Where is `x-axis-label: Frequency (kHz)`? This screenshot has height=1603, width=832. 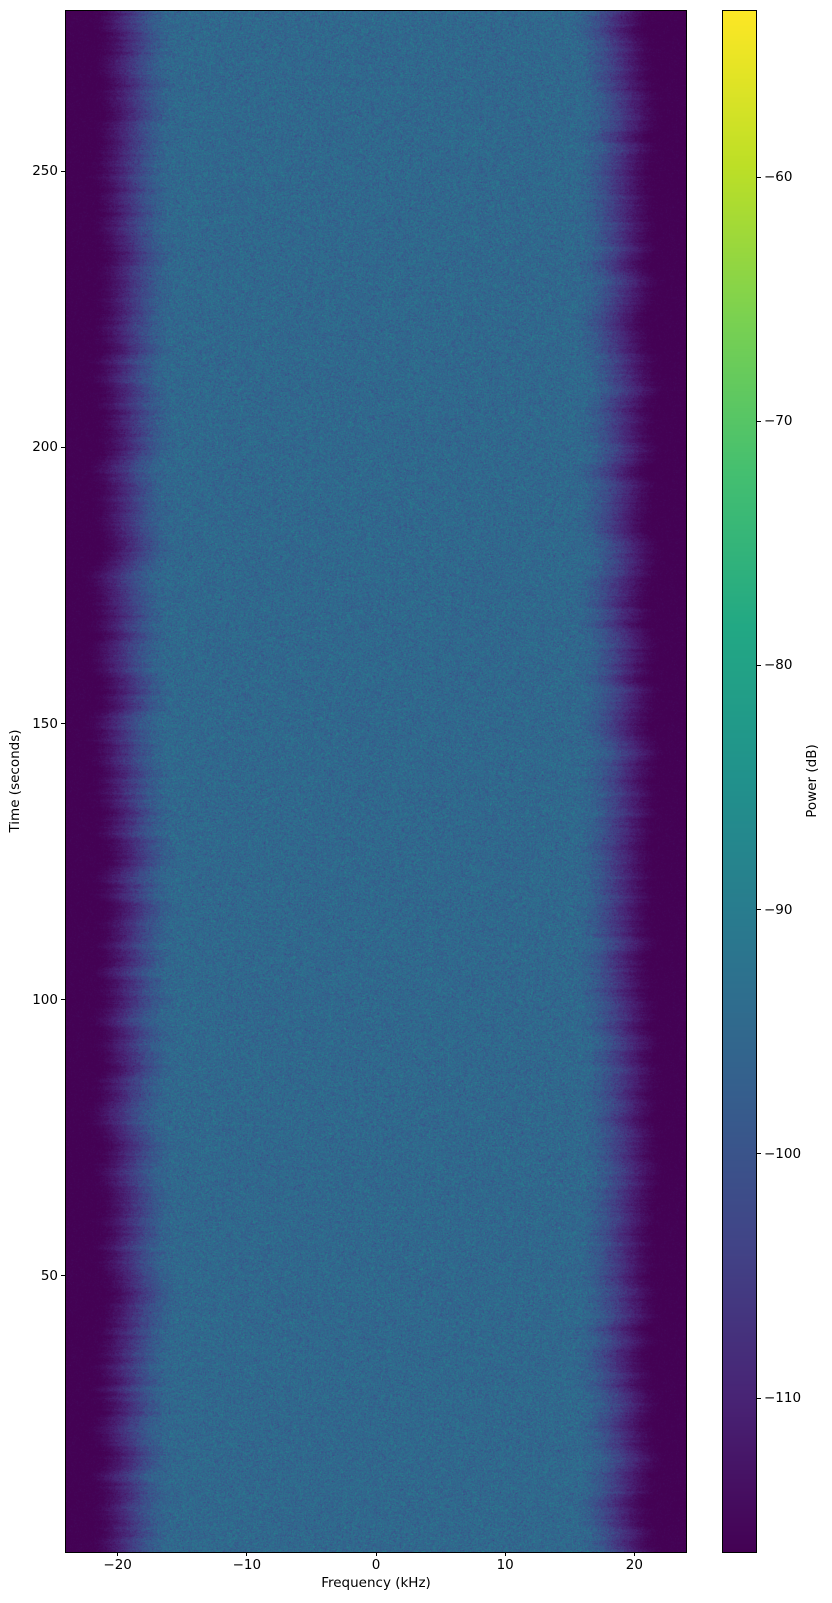
x-axis-label: Frequency (kHz) is located at coordinates (376, 1583).